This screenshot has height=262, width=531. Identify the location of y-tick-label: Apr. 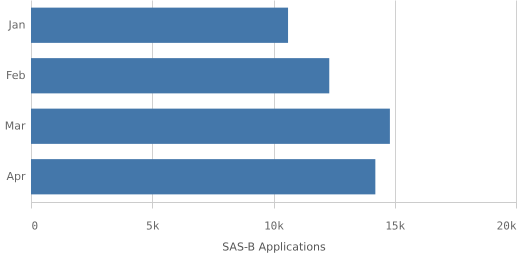
(16, 176).